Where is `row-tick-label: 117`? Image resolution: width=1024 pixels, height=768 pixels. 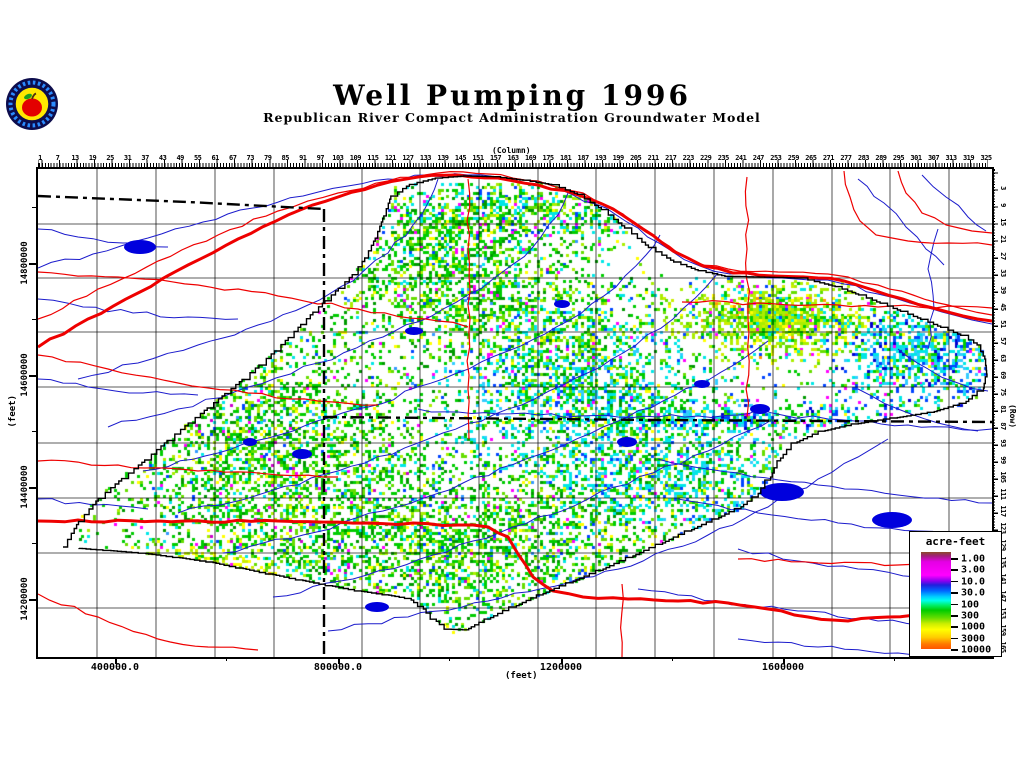
row-tick-label: 117 is located at coordinates (1003, 511).